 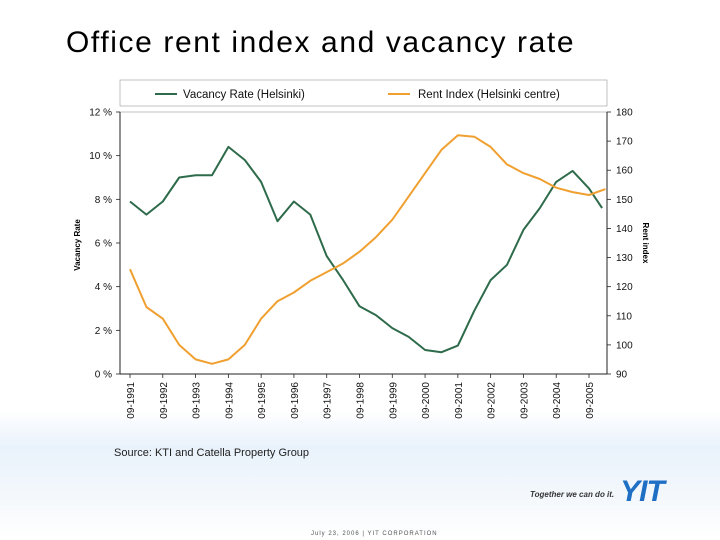 I want to click on x-tick-label: 09-2005, so click(x=590, y=400).